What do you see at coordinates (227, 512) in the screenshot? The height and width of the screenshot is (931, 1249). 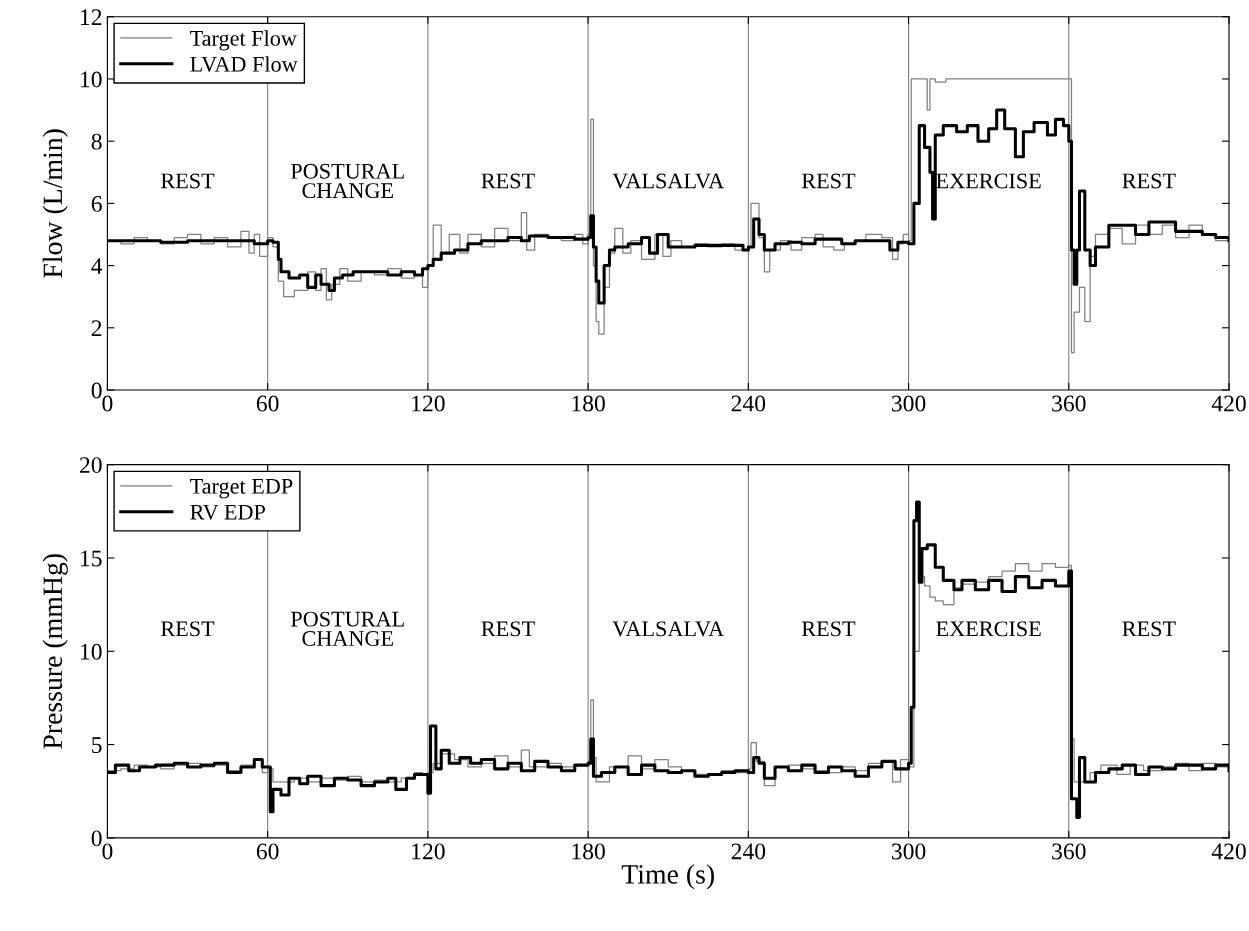 I see `legend-label: RV EDP` at bounding box center [227, 512].